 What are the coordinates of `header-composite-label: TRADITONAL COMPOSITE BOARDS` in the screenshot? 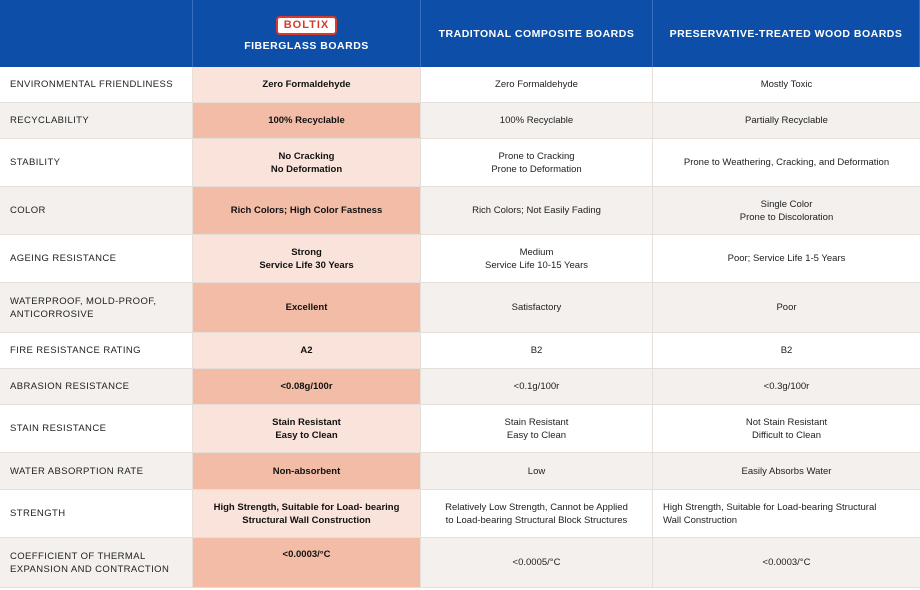 It's located at (536, 33).